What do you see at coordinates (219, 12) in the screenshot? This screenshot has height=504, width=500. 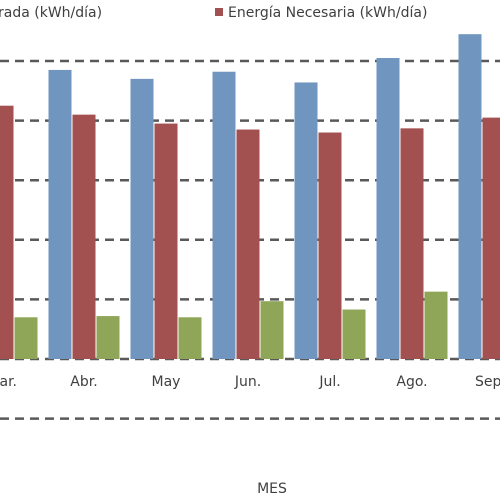 I see `legend-swatch-necesaria` at bounding box center [219, 12].